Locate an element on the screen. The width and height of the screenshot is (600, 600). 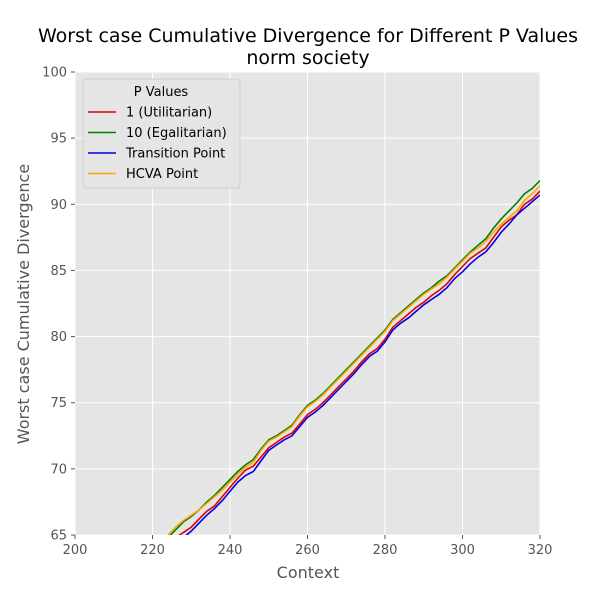
x-tick-label: 220 is located at coordinates (152, 550).